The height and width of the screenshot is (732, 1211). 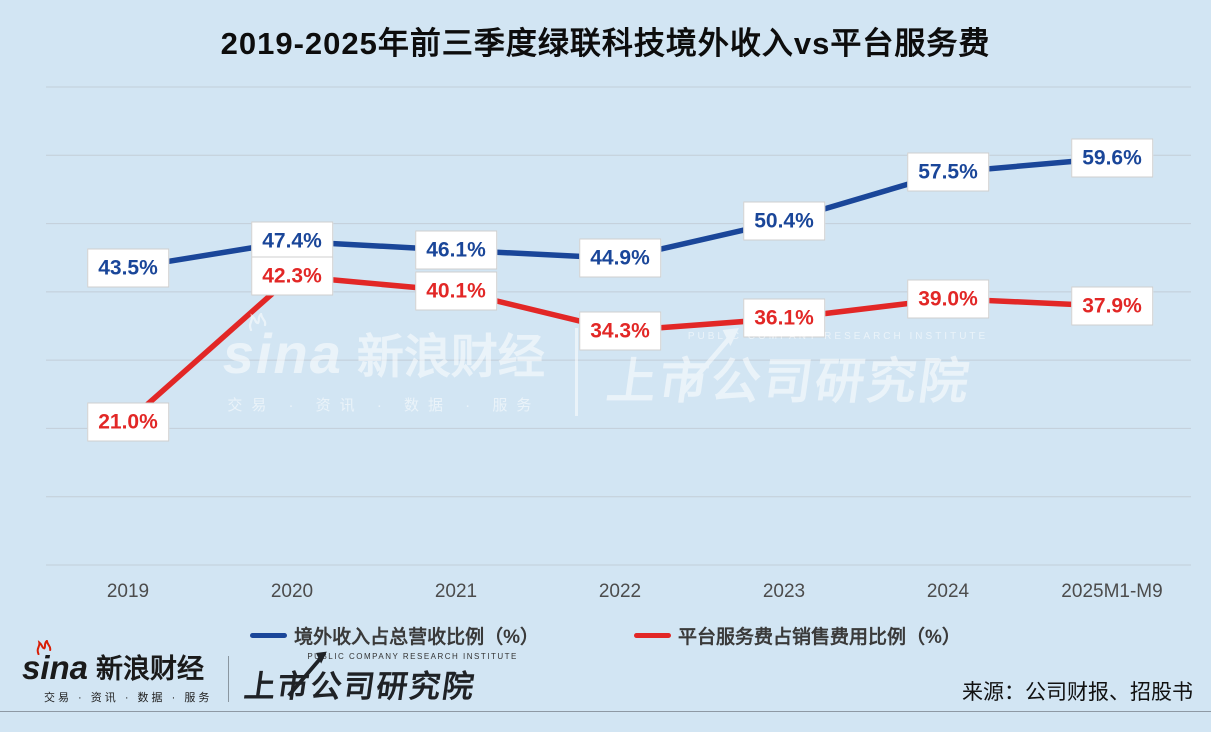 What do you see at coordinates (784, 221) in the screenshot?
I see `data-point-label: 50.4%` at bounding box center [784, 221].